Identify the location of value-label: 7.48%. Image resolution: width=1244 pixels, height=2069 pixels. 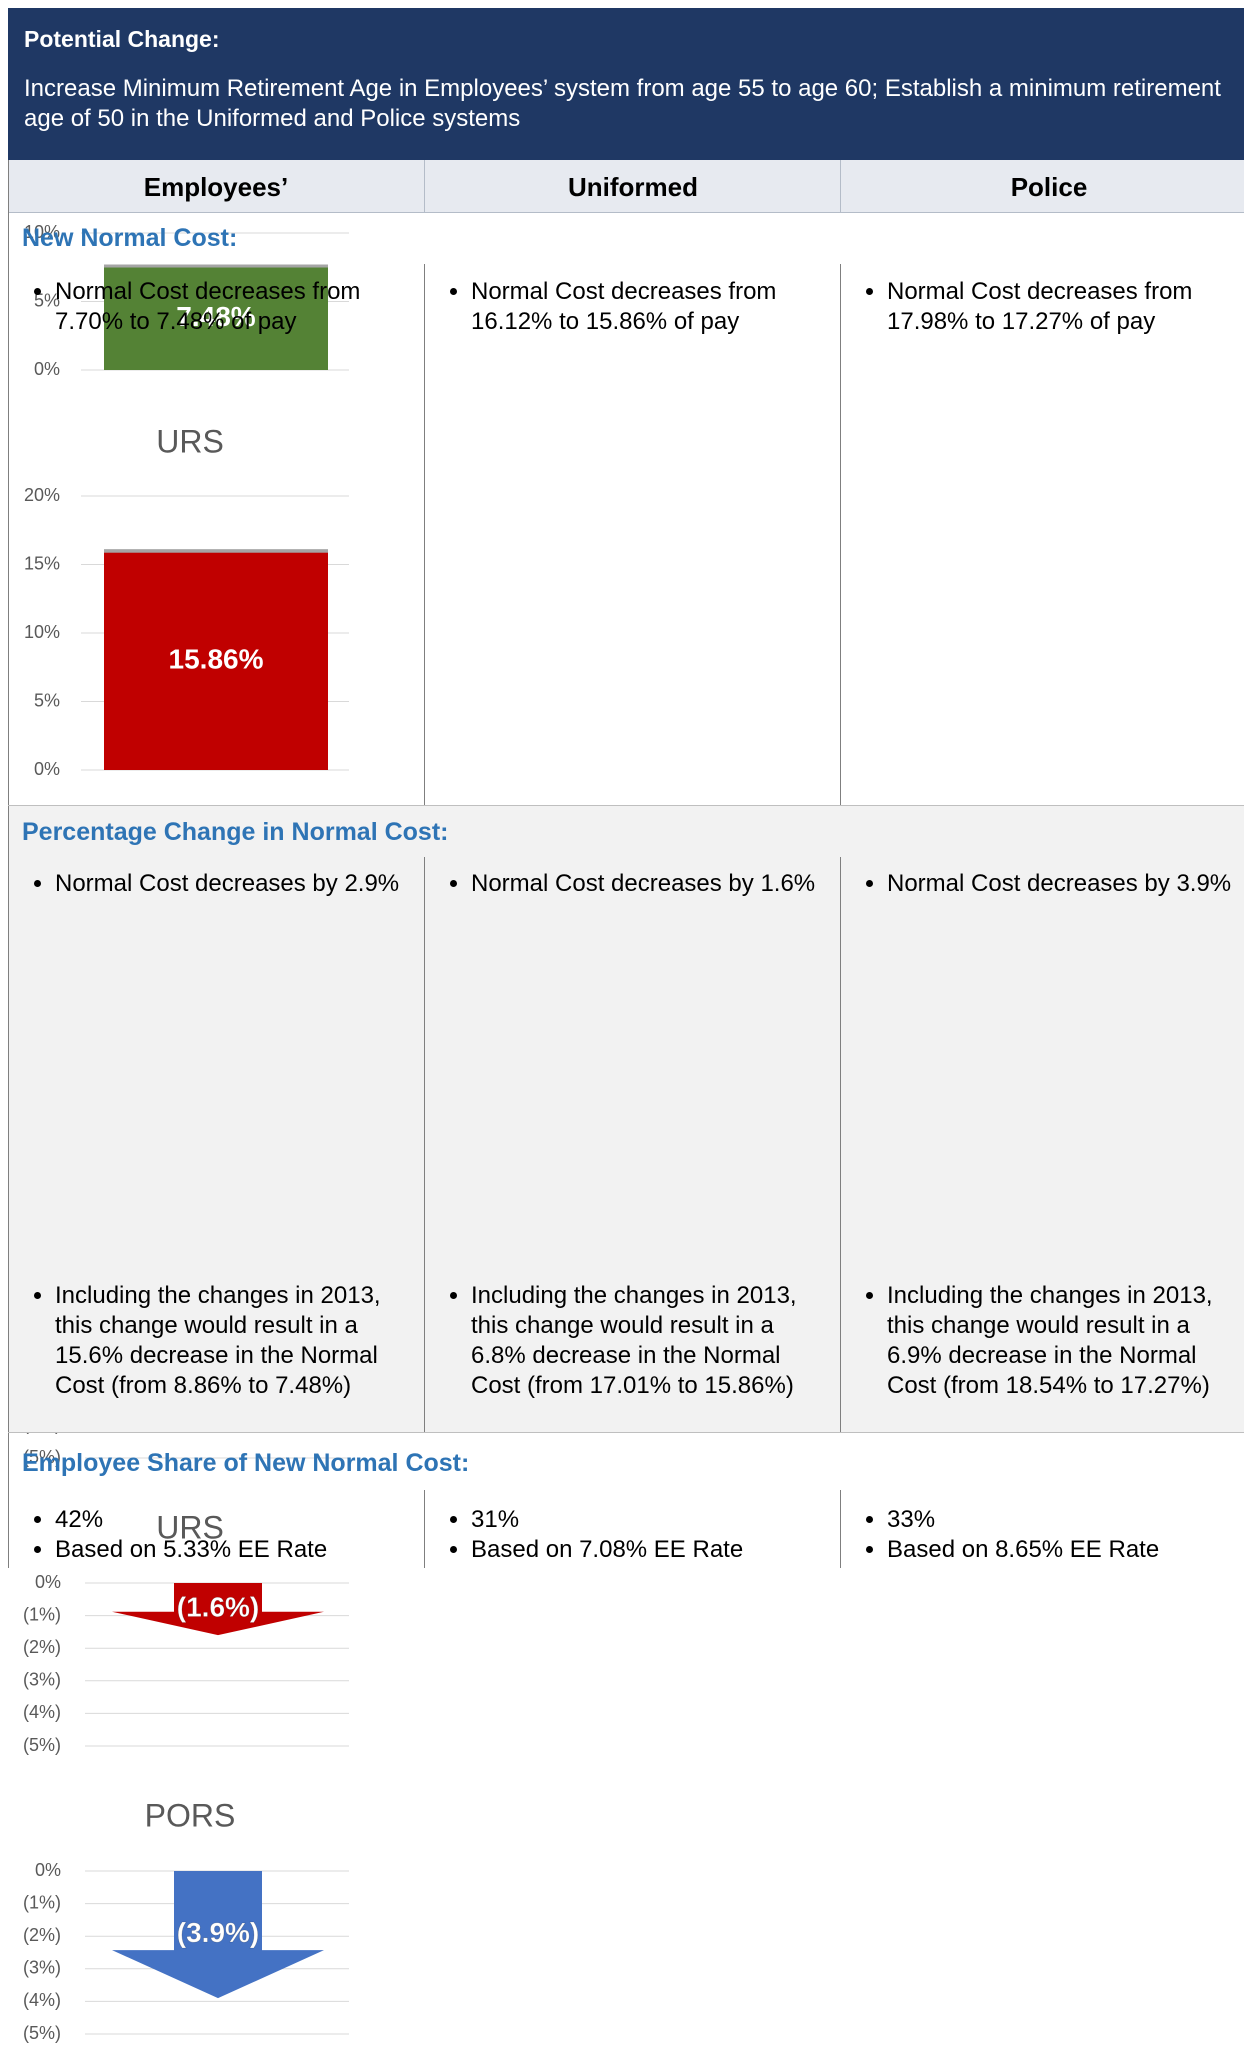
(215, 316).